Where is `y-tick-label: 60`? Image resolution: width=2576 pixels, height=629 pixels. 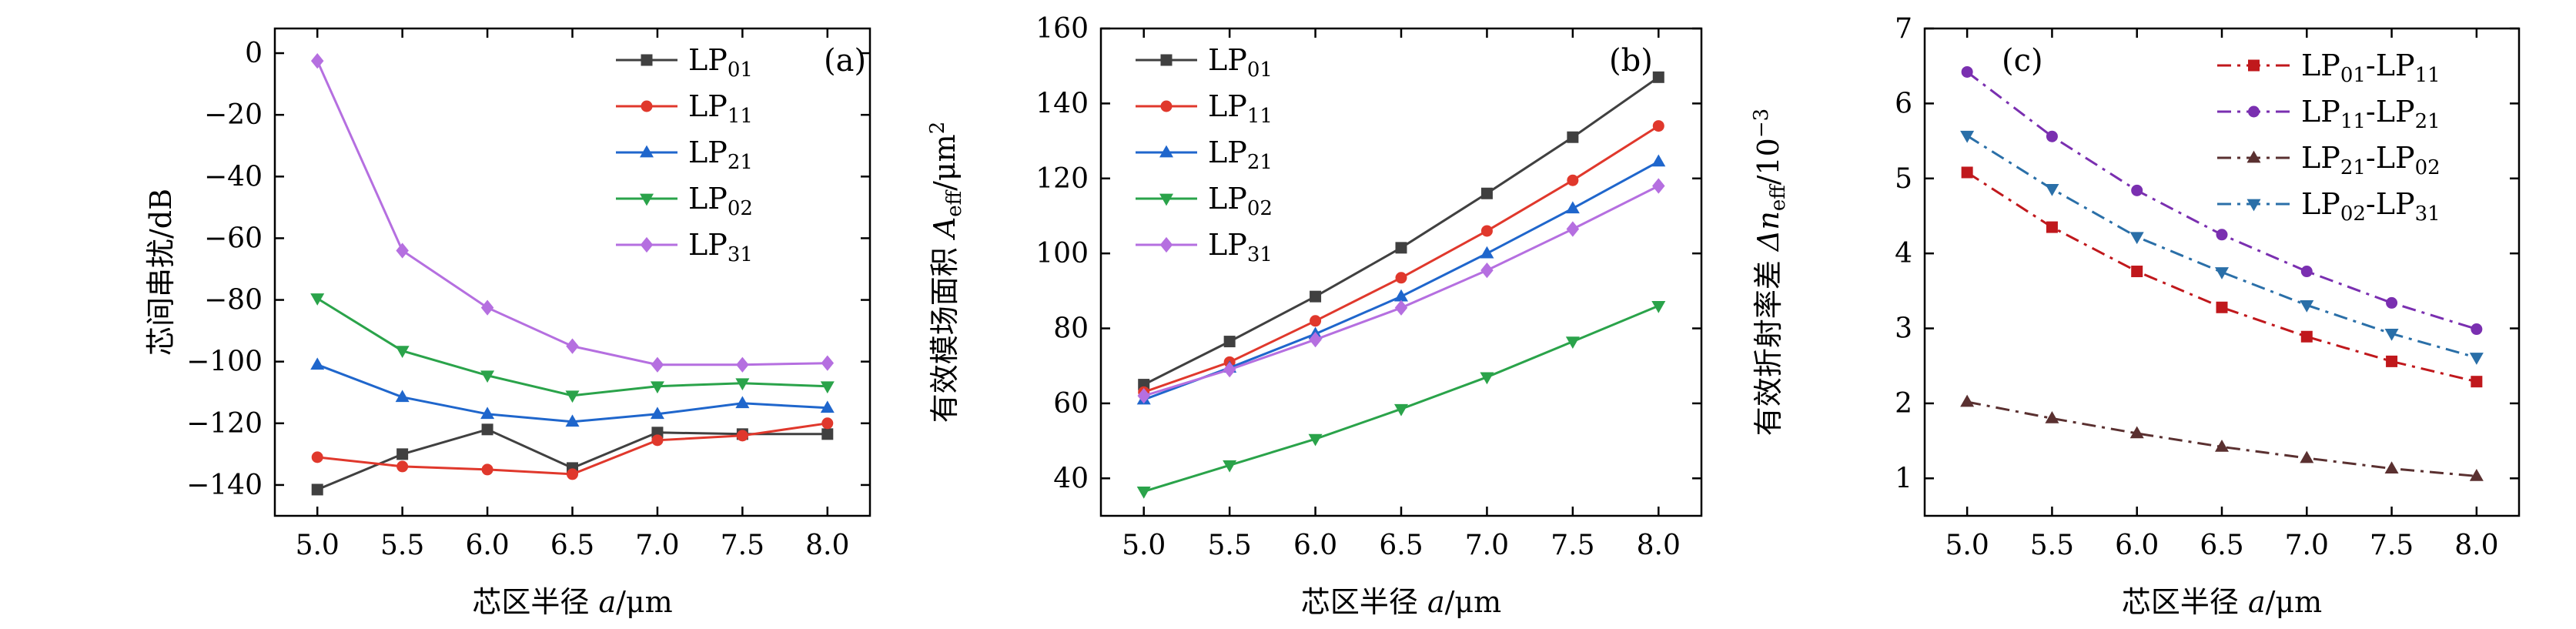 y-tick-label: 60 is located at coordinates (1071, 404).